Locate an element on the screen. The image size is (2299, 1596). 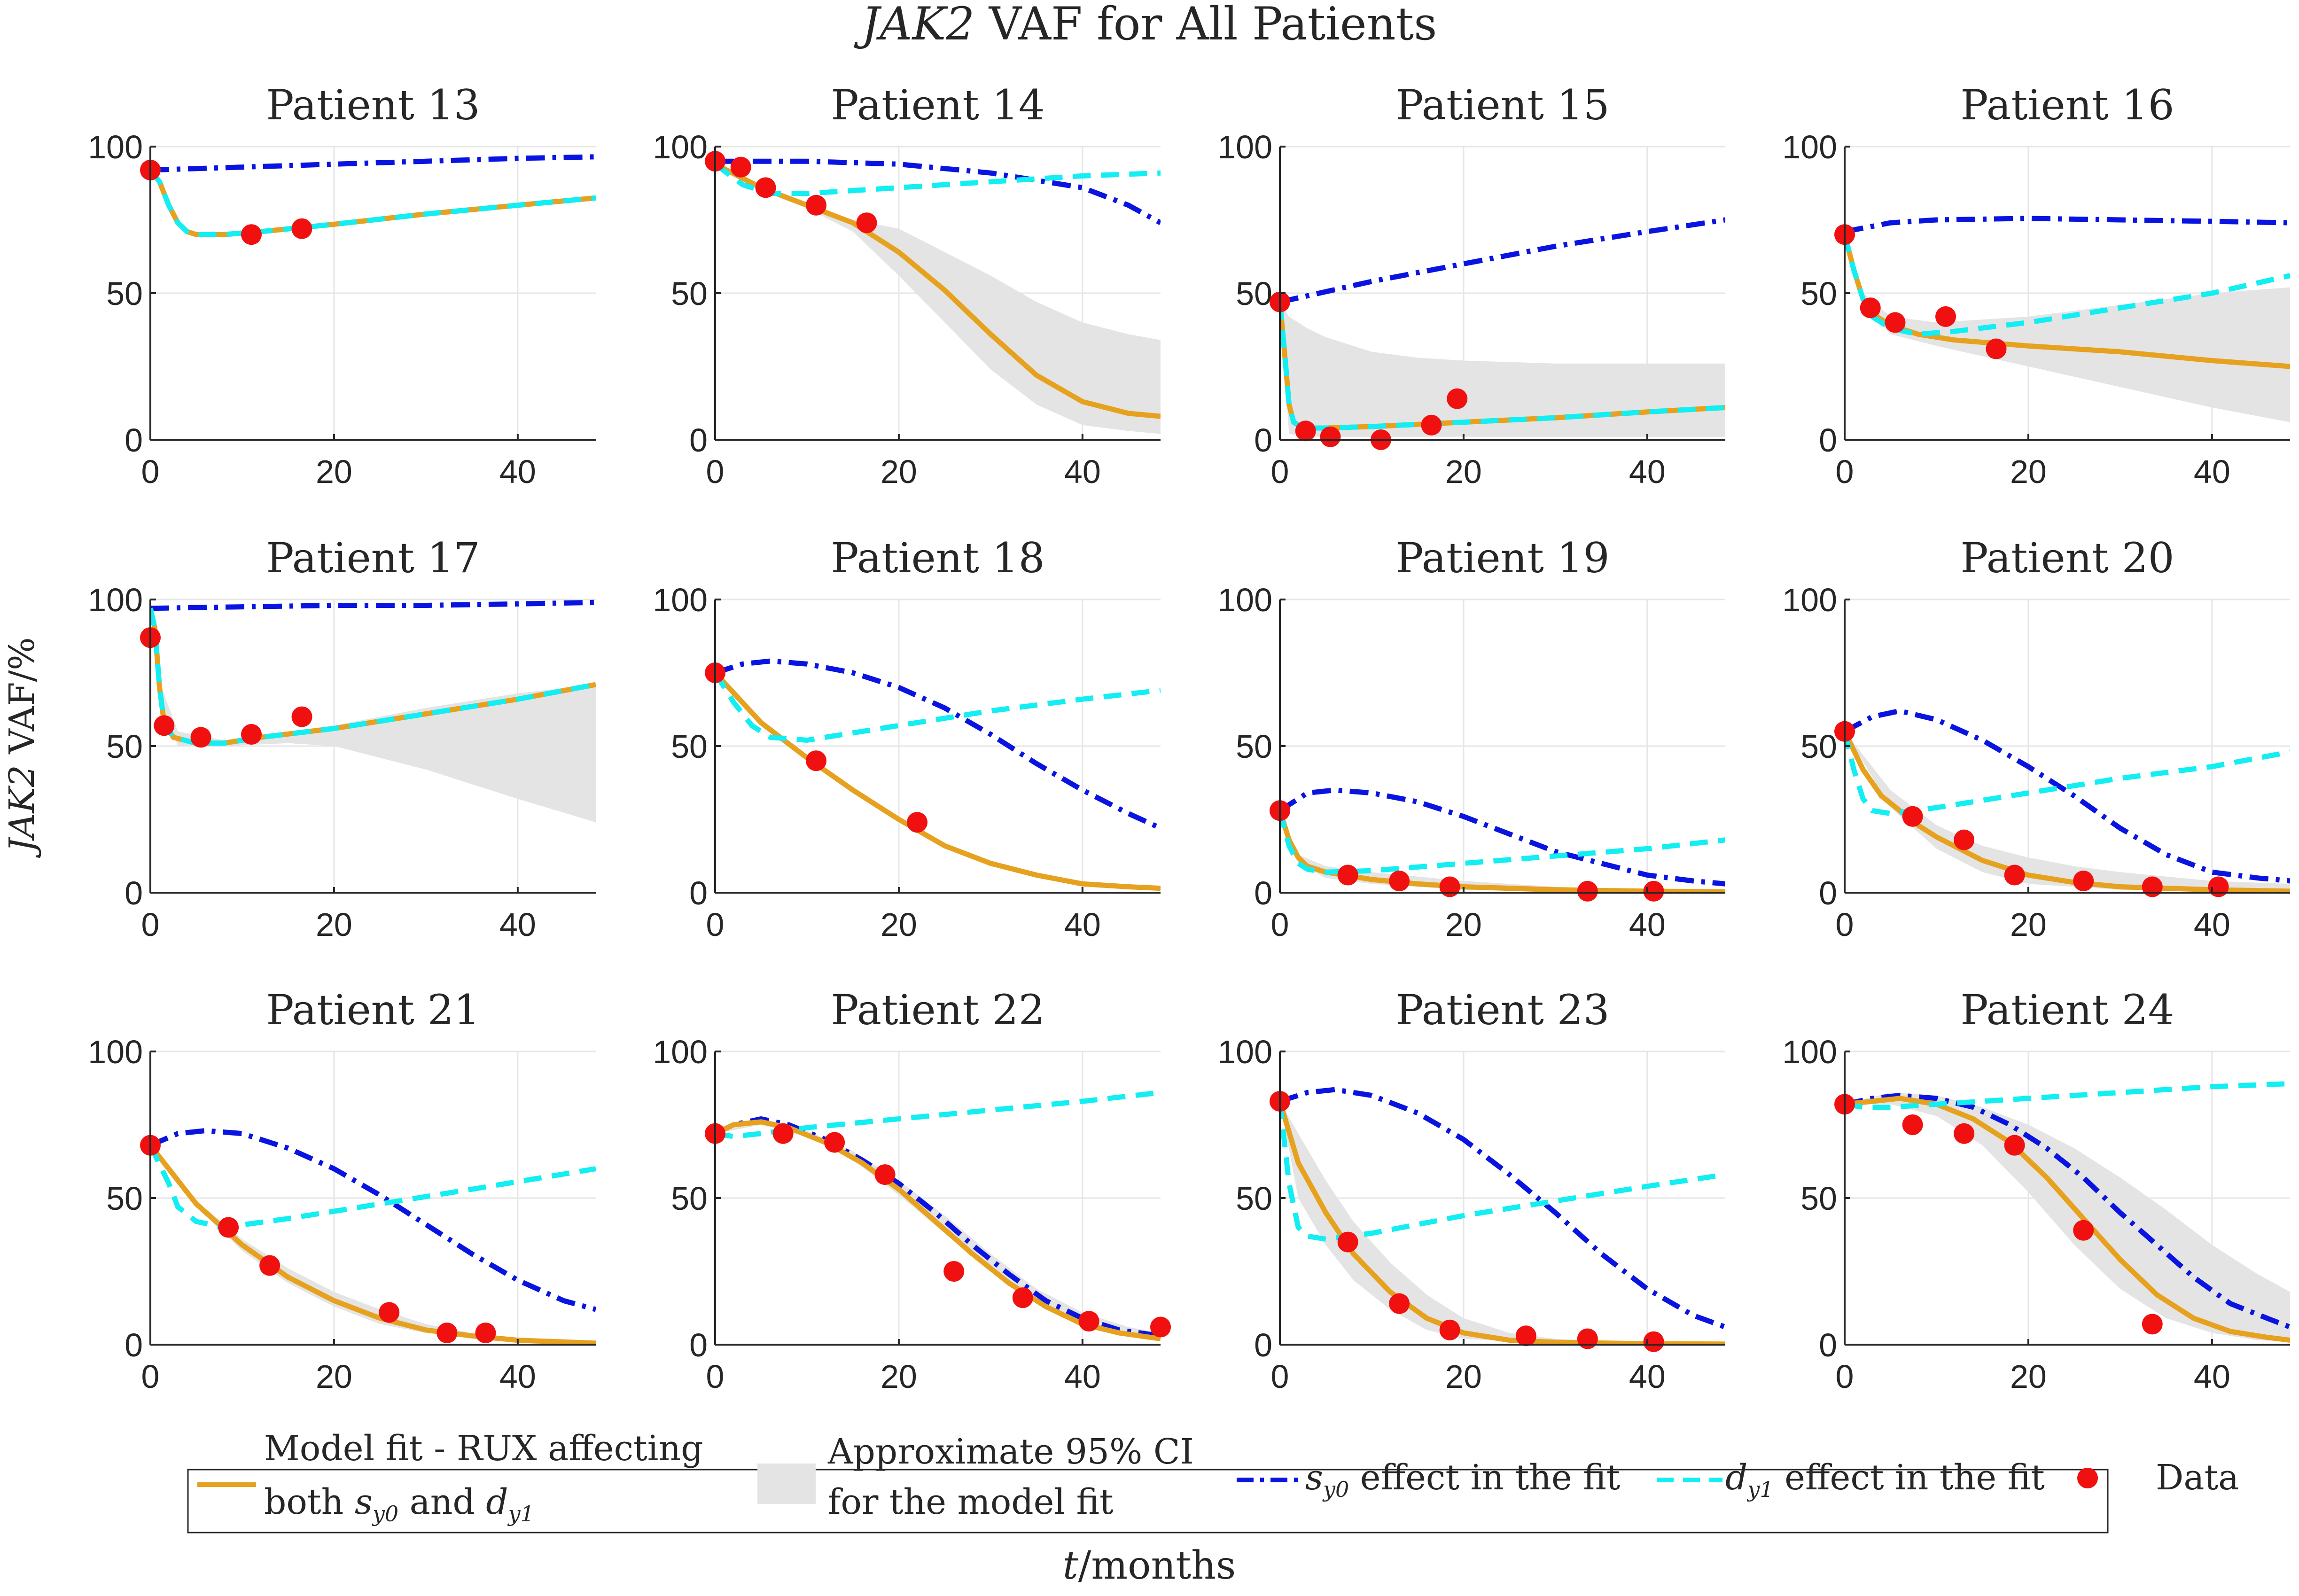
panel-title: Patient 23 is located at coordinates (1502, 1010).